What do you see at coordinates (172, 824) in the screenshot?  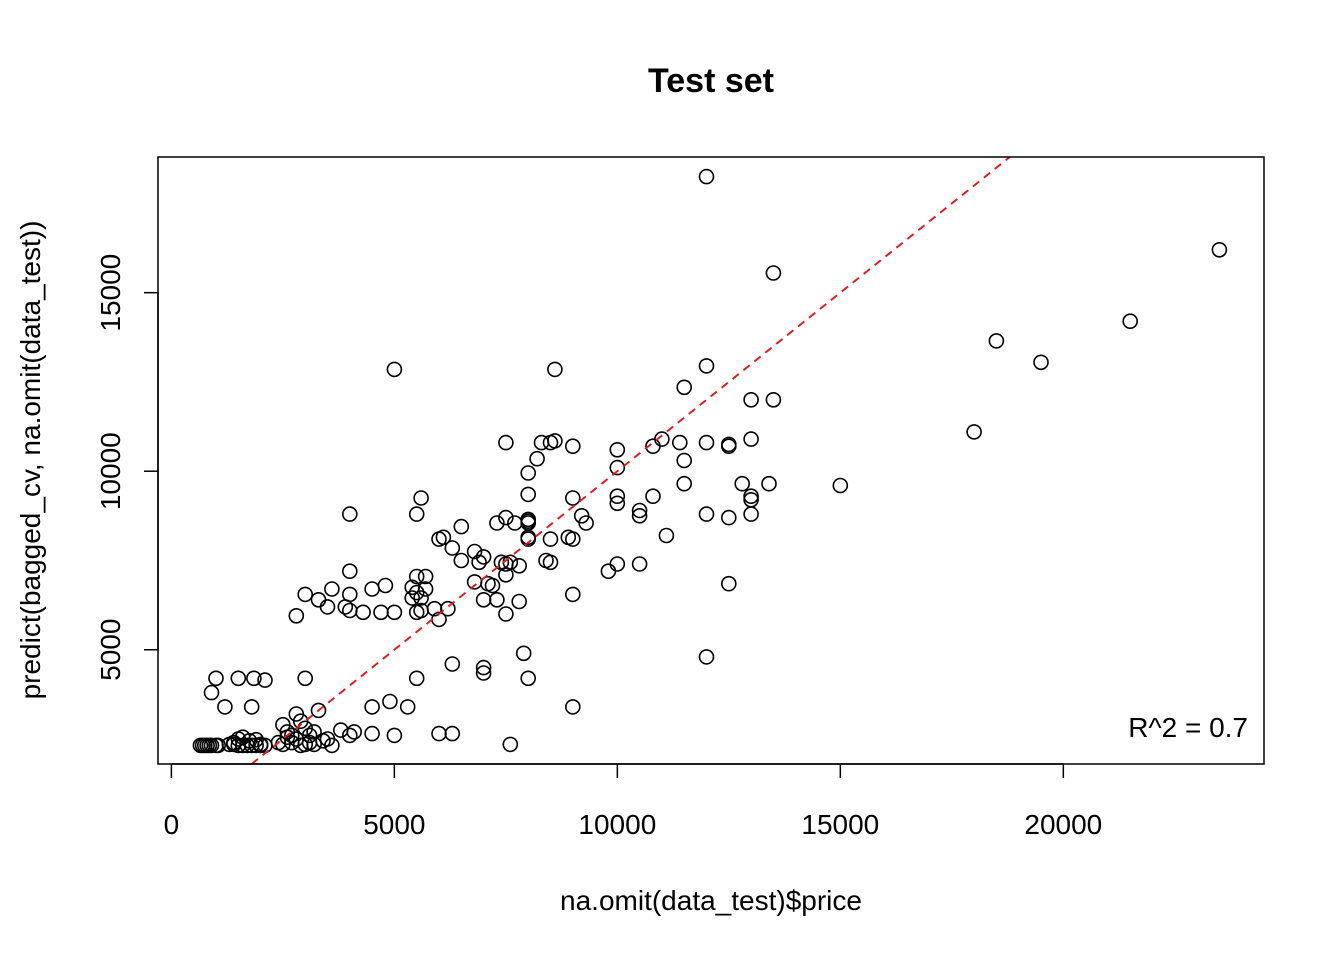 I see `x-tick-label: 0` at bounding box center [172, 824].